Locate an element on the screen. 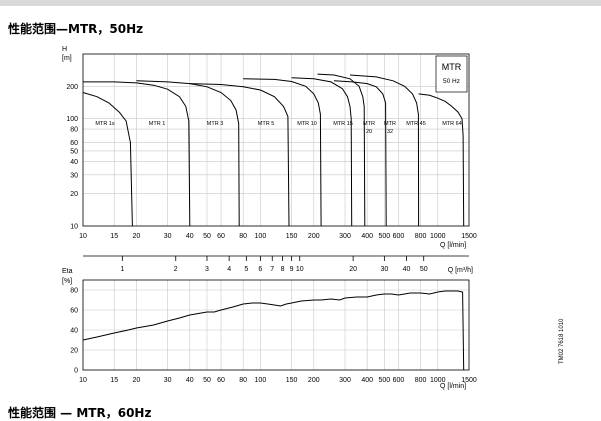 This screenshot has width=601, height=421. head-x-tick-label: 30 is located at coordinates (168, 236).